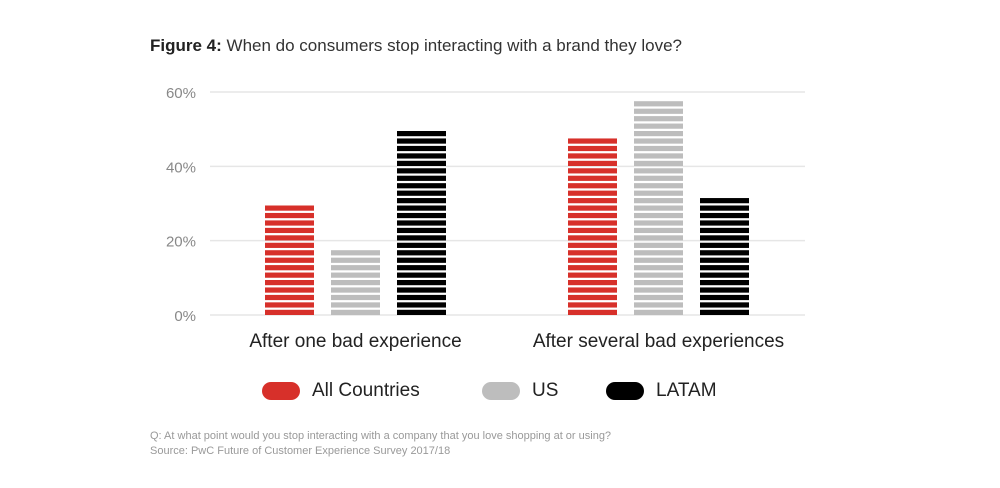  I want to click on legend-label: LATAM, so click(686, 390).